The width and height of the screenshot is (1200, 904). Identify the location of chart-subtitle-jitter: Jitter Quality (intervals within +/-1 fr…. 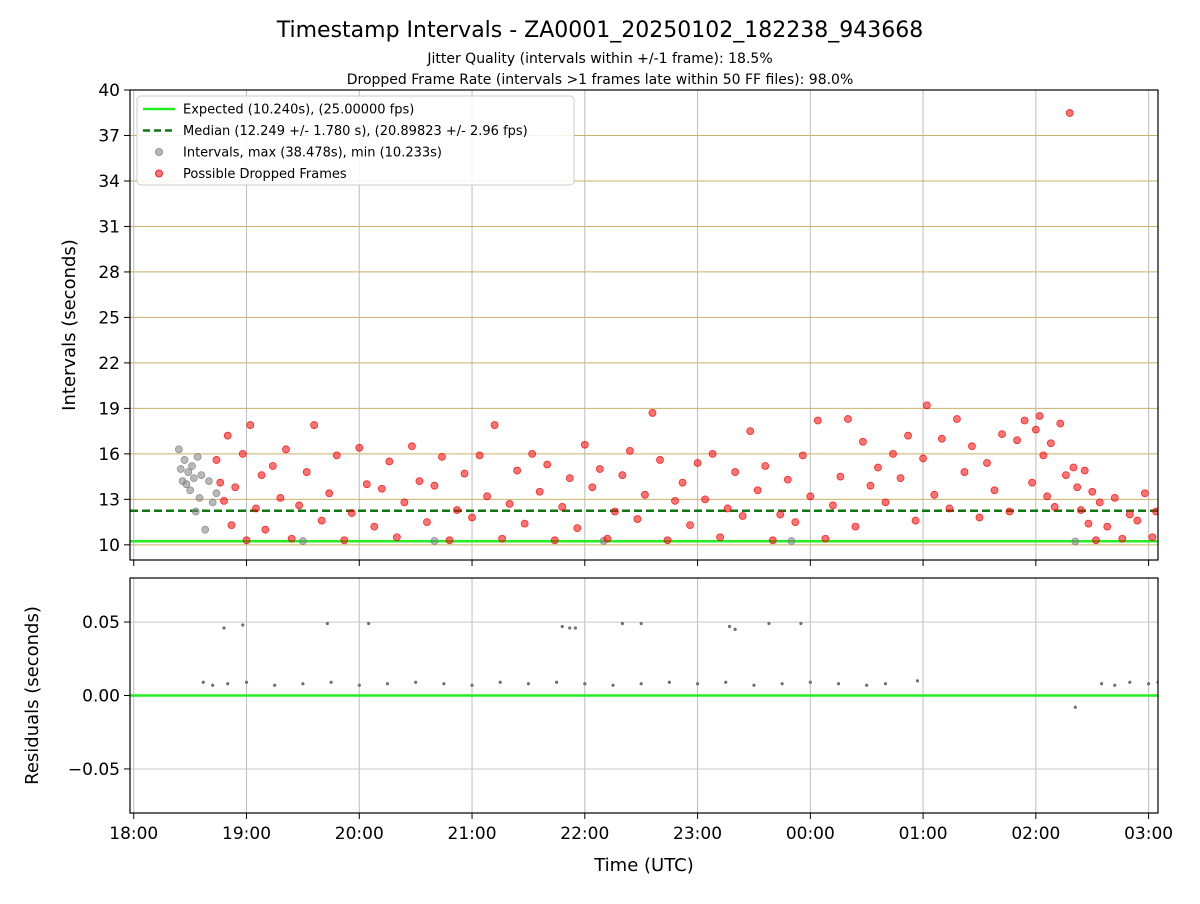
(599, 59).